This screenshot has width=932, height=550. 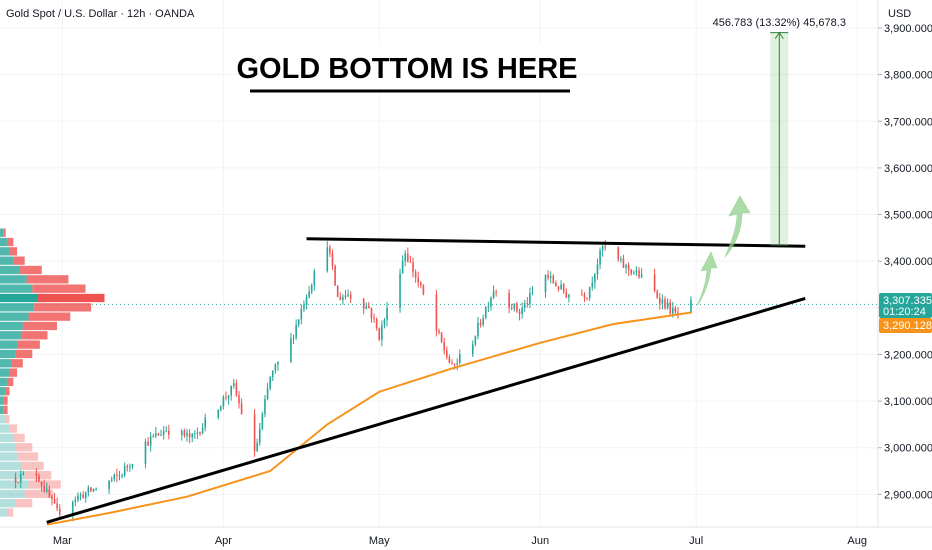 What do you see at coordinates (460, 541) in the screenshot?
I see `time-axis: Mar Apr May Jun Jul Aug` at bounding box center [460, 541].